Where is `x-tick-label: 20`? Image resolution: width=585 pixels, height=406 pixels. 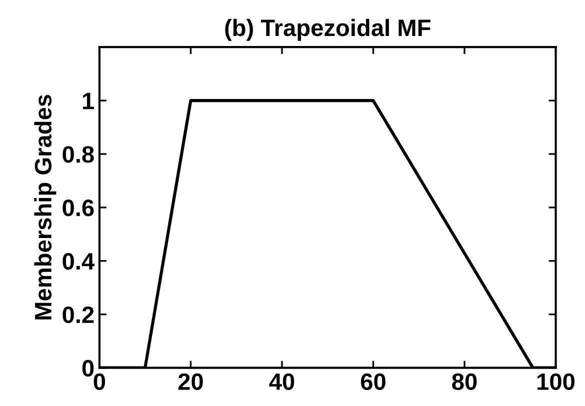
x-tick-label: 20 is located at coordinates (190, 381).